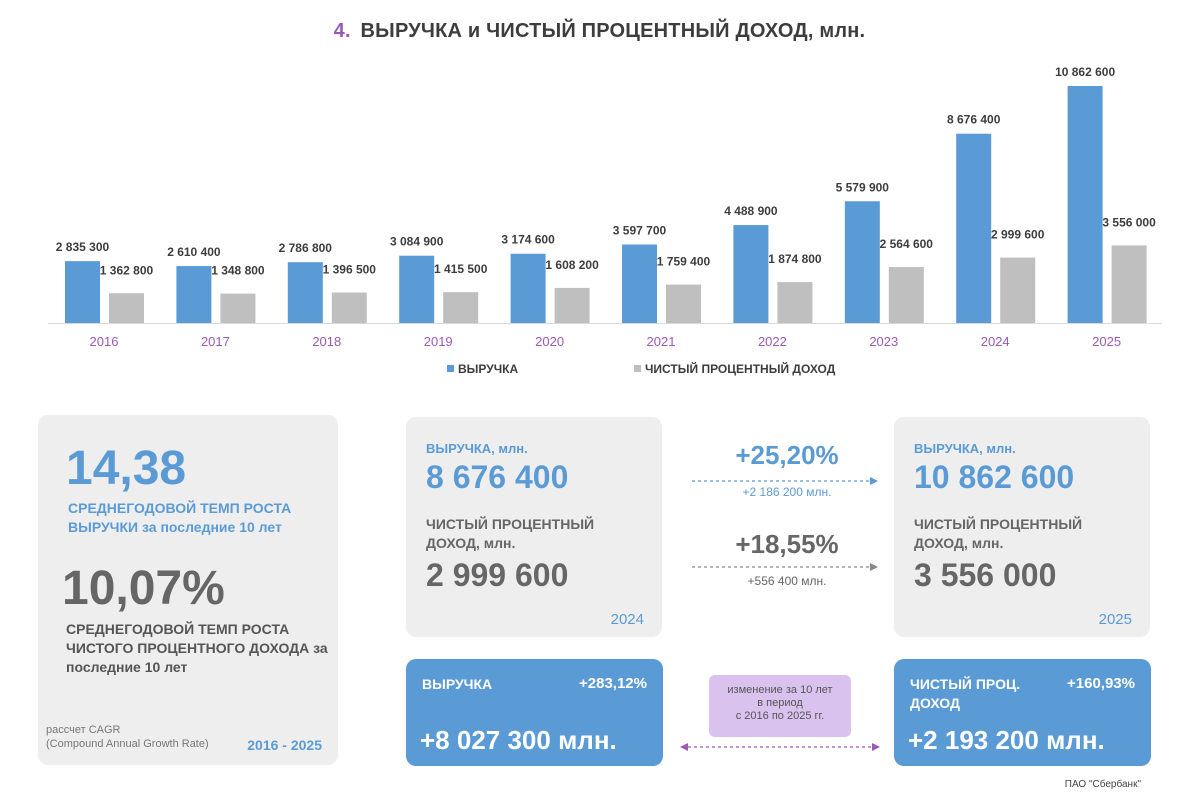  I want to click on double-arrow-icon, so click(780, 747).